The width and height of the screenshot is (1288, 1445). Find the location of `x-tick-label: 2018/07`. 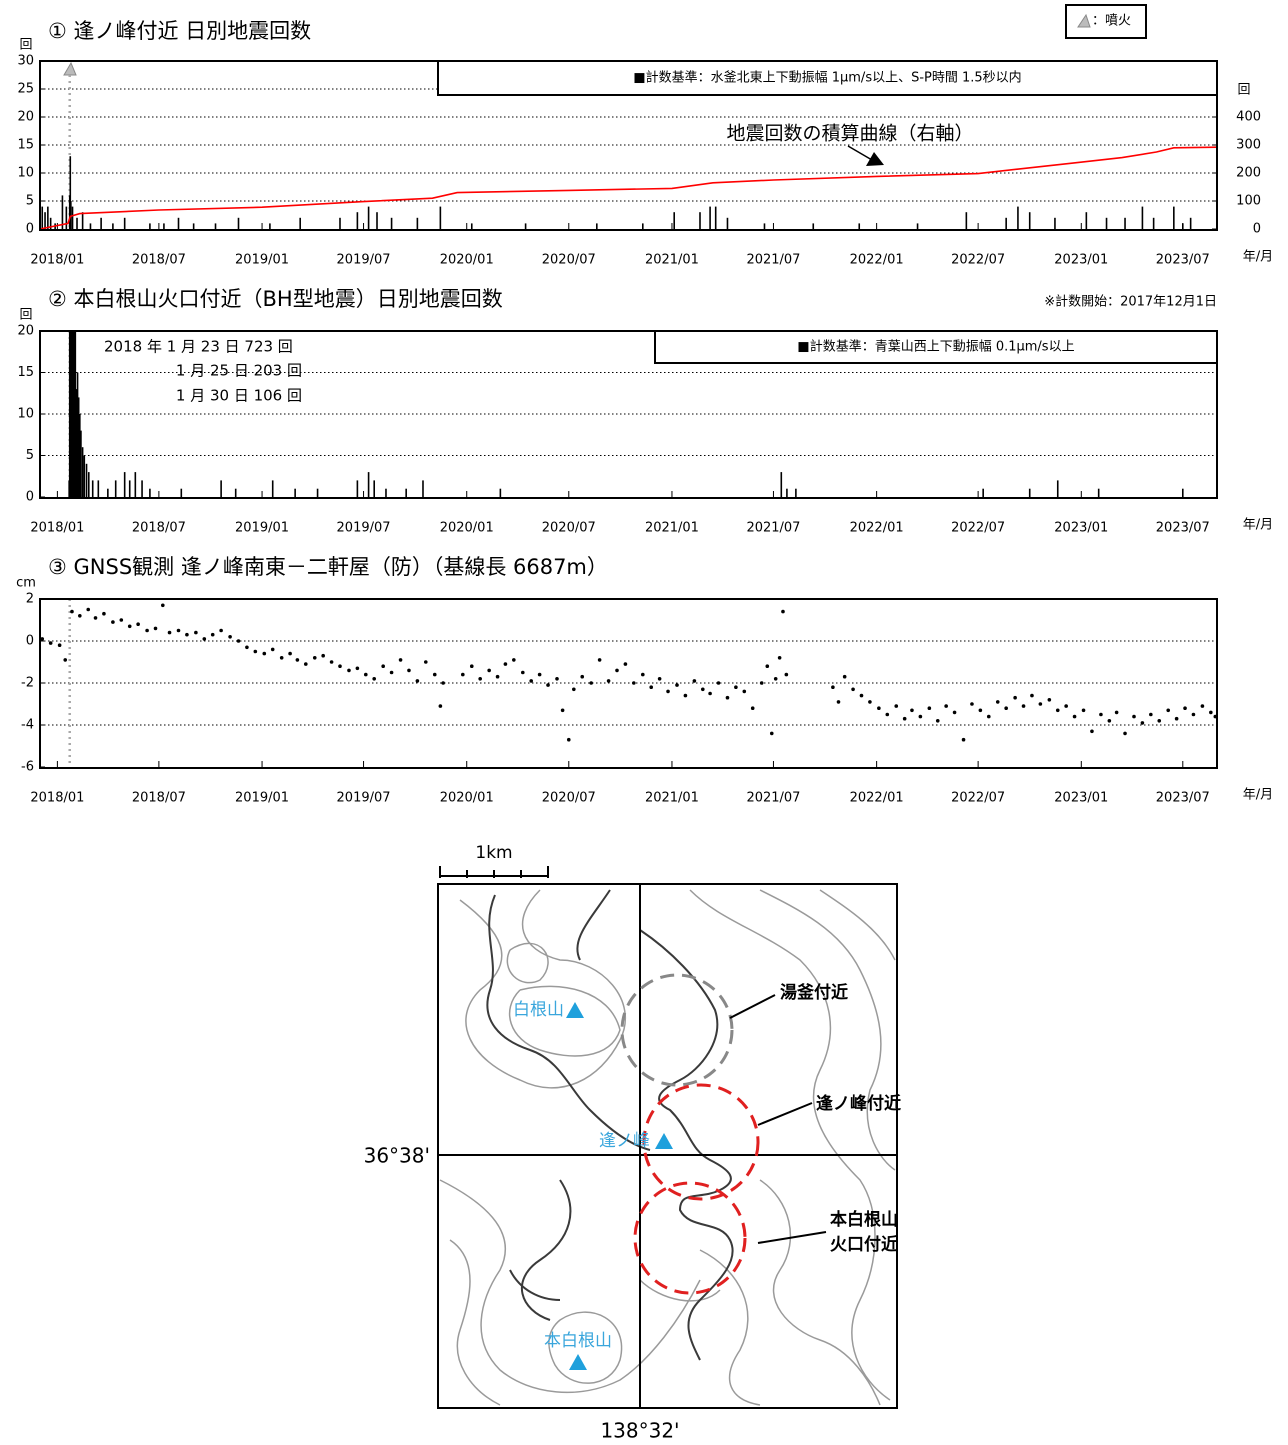

x-tick-label: 2018/07 is located at coordinates (159, 260).